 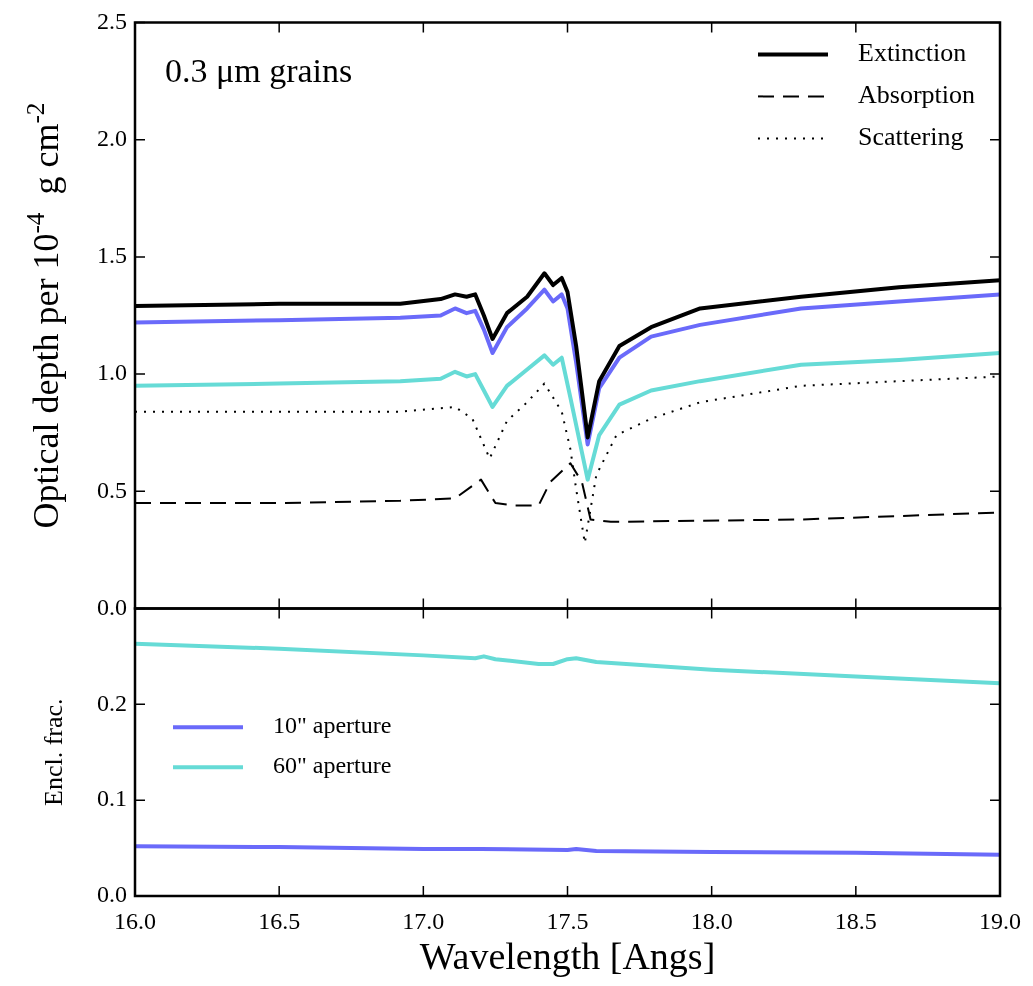 I want to click on annotation: 0.3 μm grains, so click(x=259, y=71).